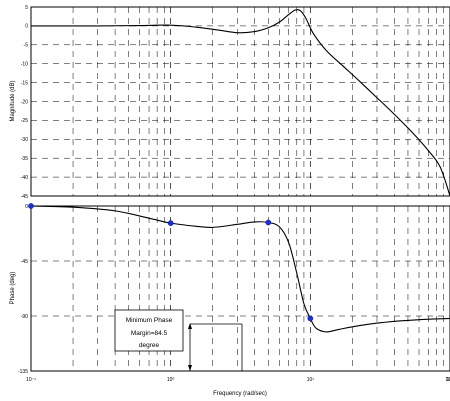  Describe the element at coordinates (26, 27) in the screenshot. I see `magnitude-y-tick-label: 0` at that location.